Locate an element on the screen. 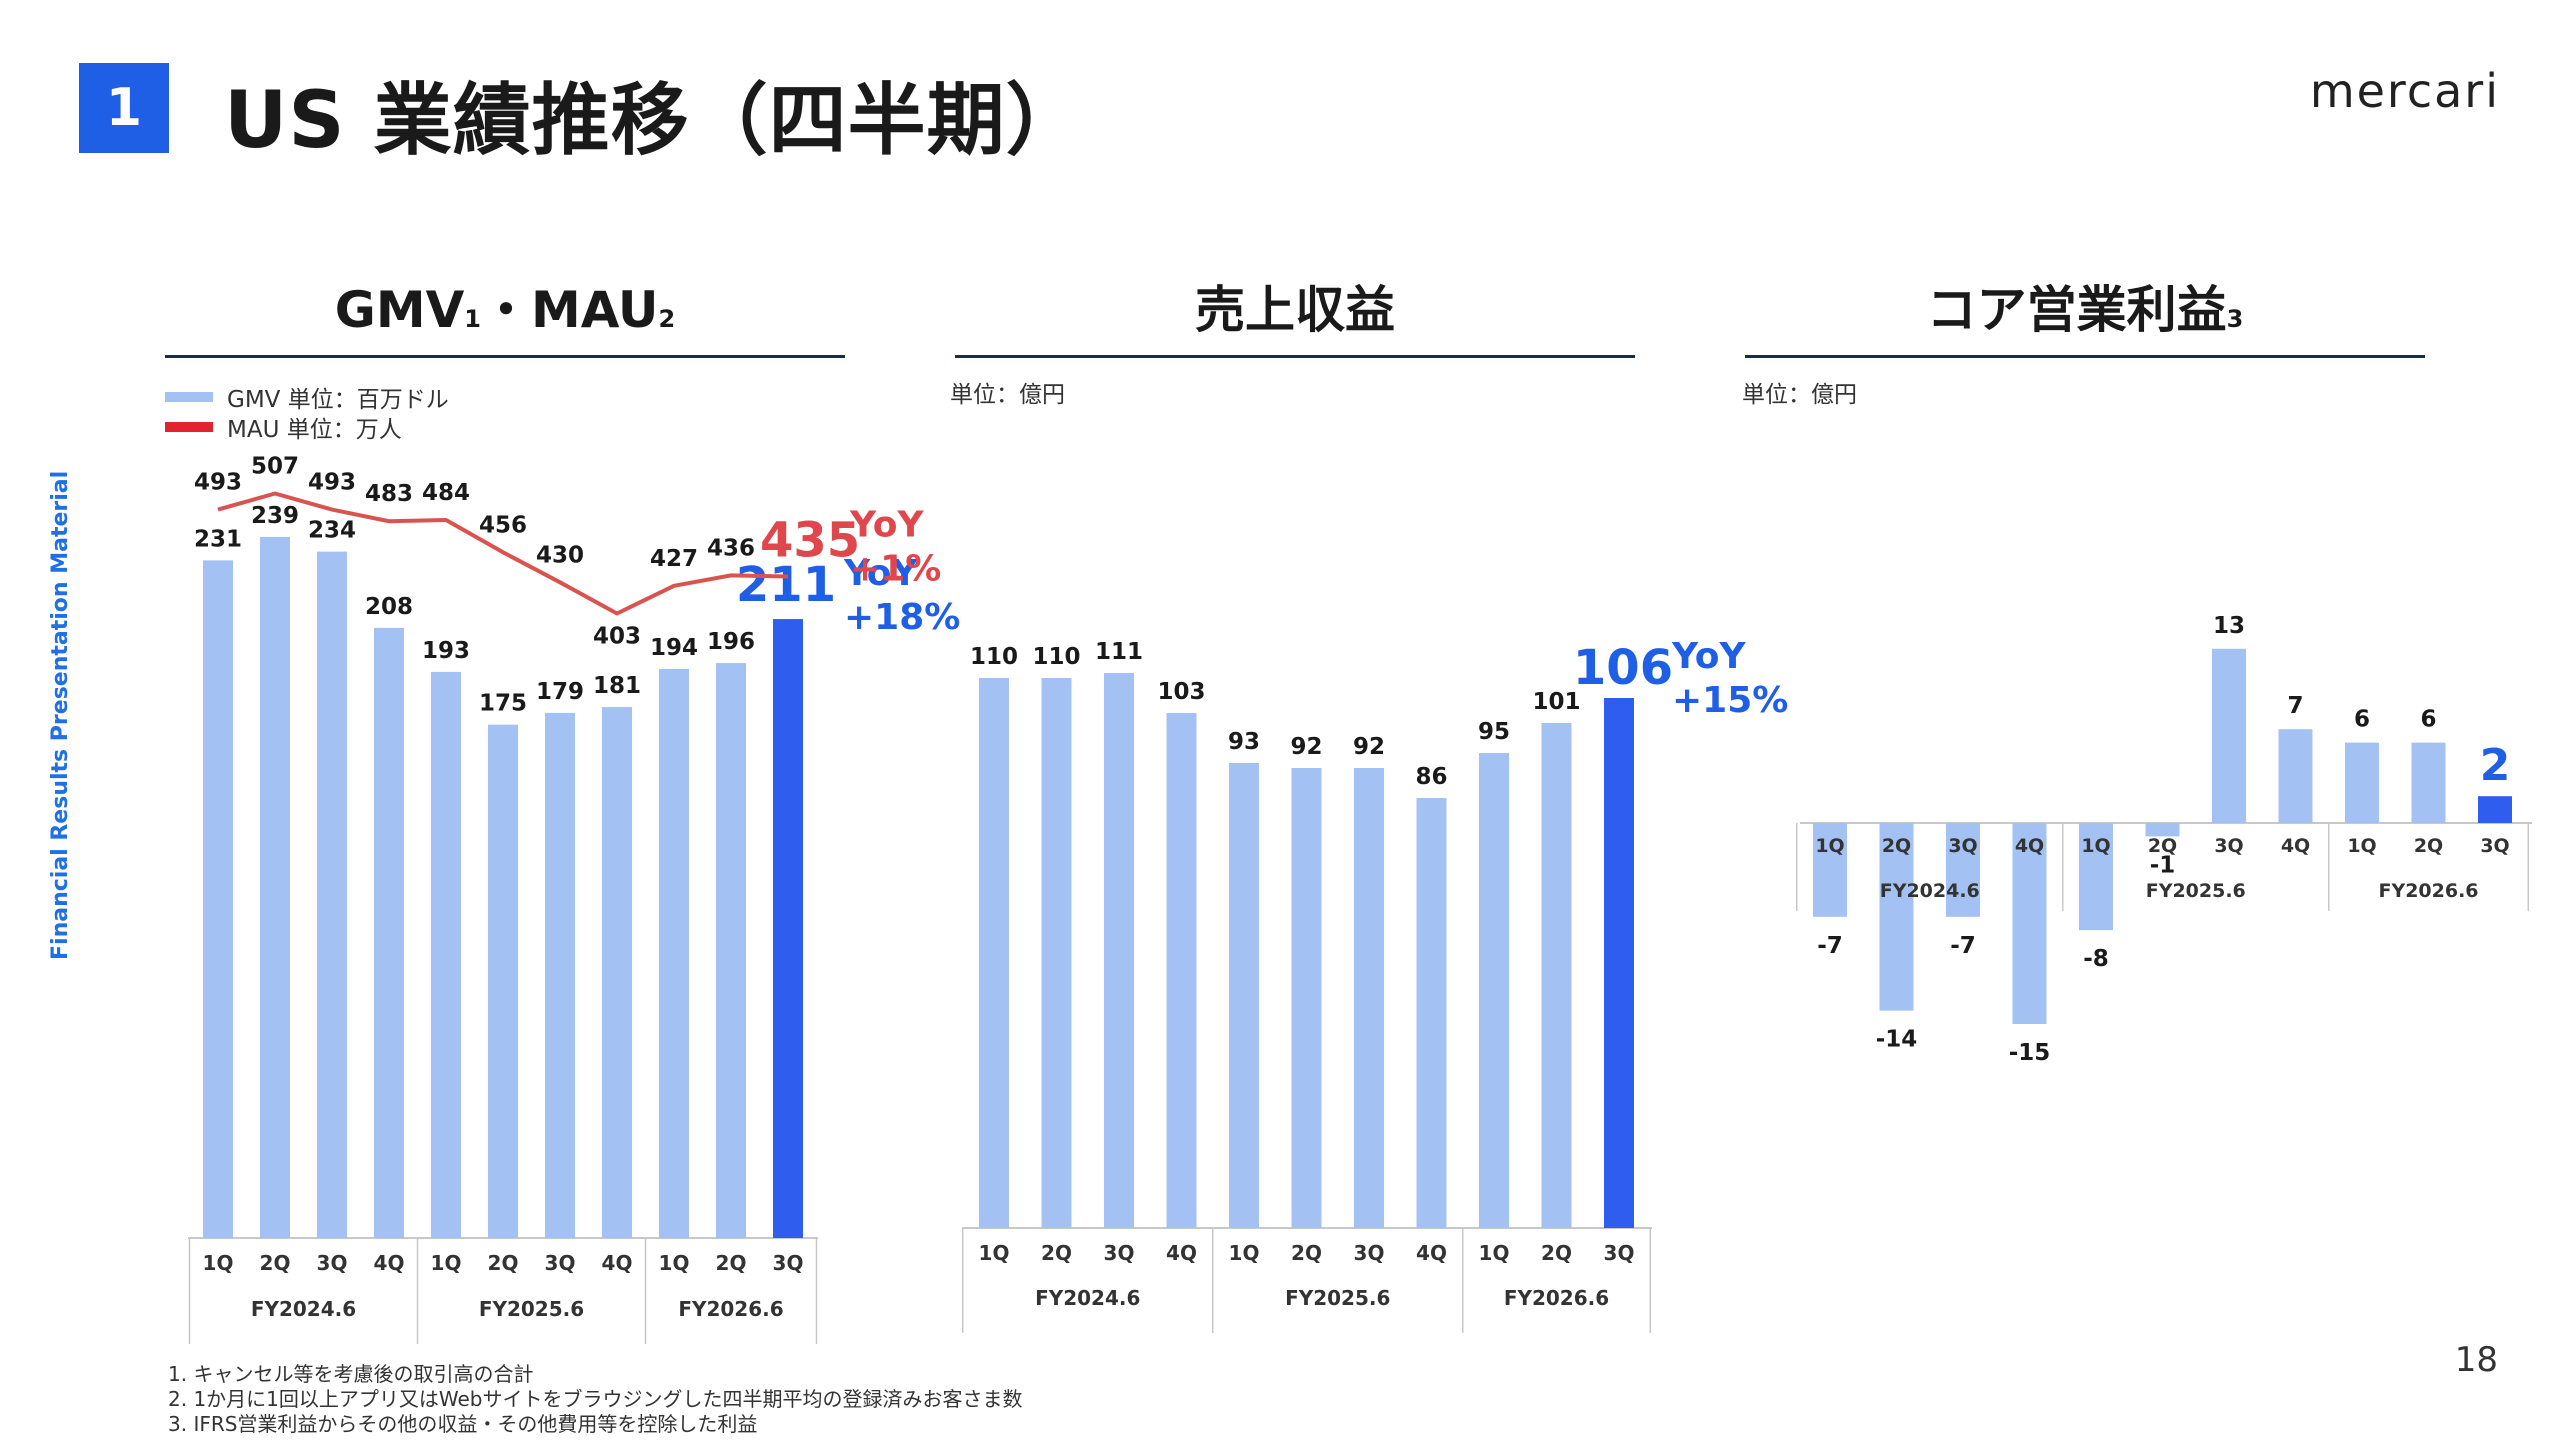 The image size is (2560, 1440). core-profit-footnote-mark: 3 is located at coordinates (2235, 319).